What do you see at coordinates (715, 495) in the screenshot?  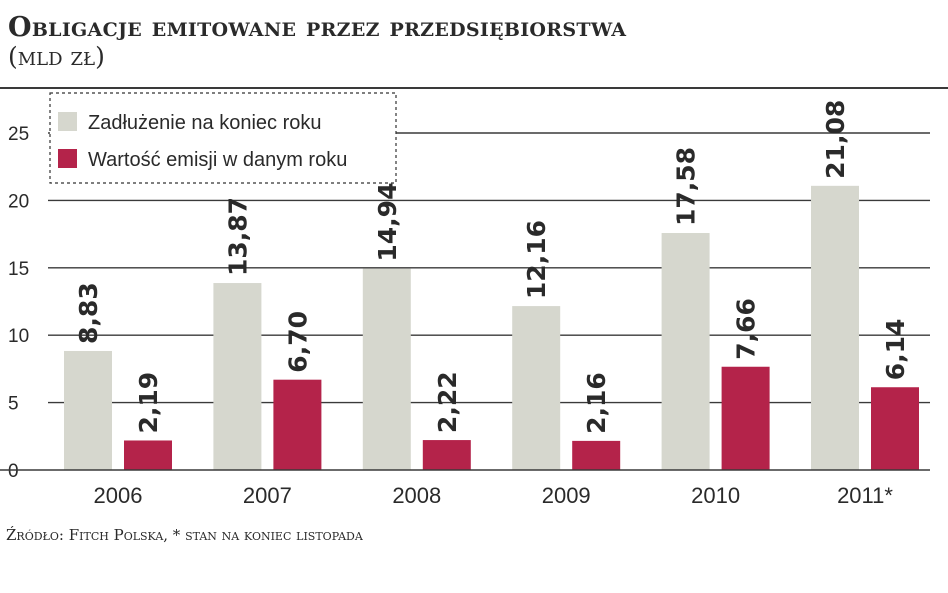 I see `x-tick-label: 2010` at bounding box center [715, 495].